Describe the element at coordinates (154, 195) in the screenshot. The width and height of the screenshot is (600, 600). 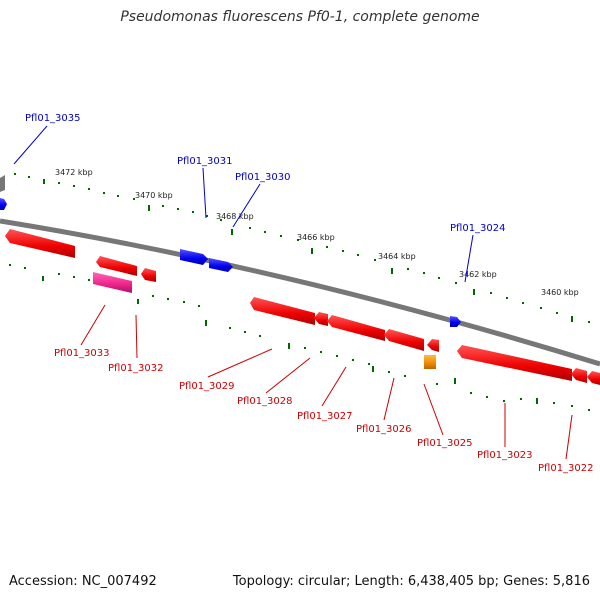
I see `tick-label: 3470 kbp` at that location.